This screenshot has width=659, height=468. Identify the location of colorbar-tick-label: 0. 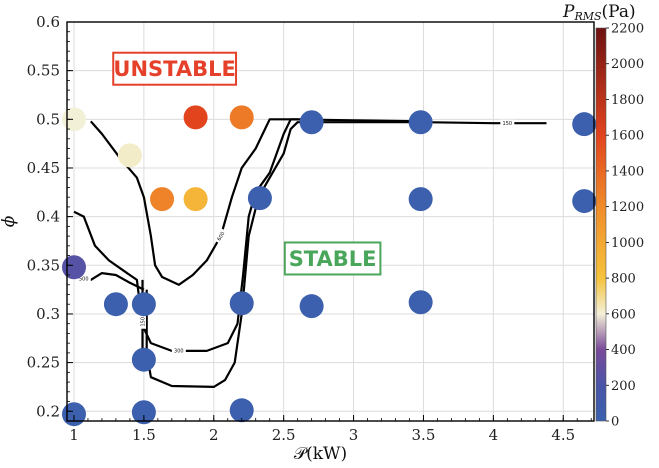
(615, 422).